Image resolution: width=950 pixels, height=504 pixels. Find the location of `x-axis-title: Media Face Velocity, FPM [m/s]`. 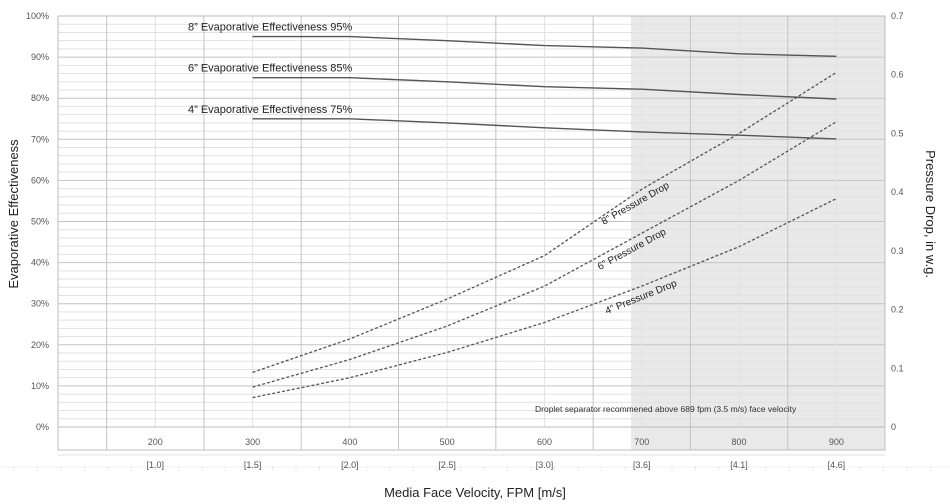

x-axis-title: Media Face Velocity, FPM [m/s] is located at coordinates (475, 492).